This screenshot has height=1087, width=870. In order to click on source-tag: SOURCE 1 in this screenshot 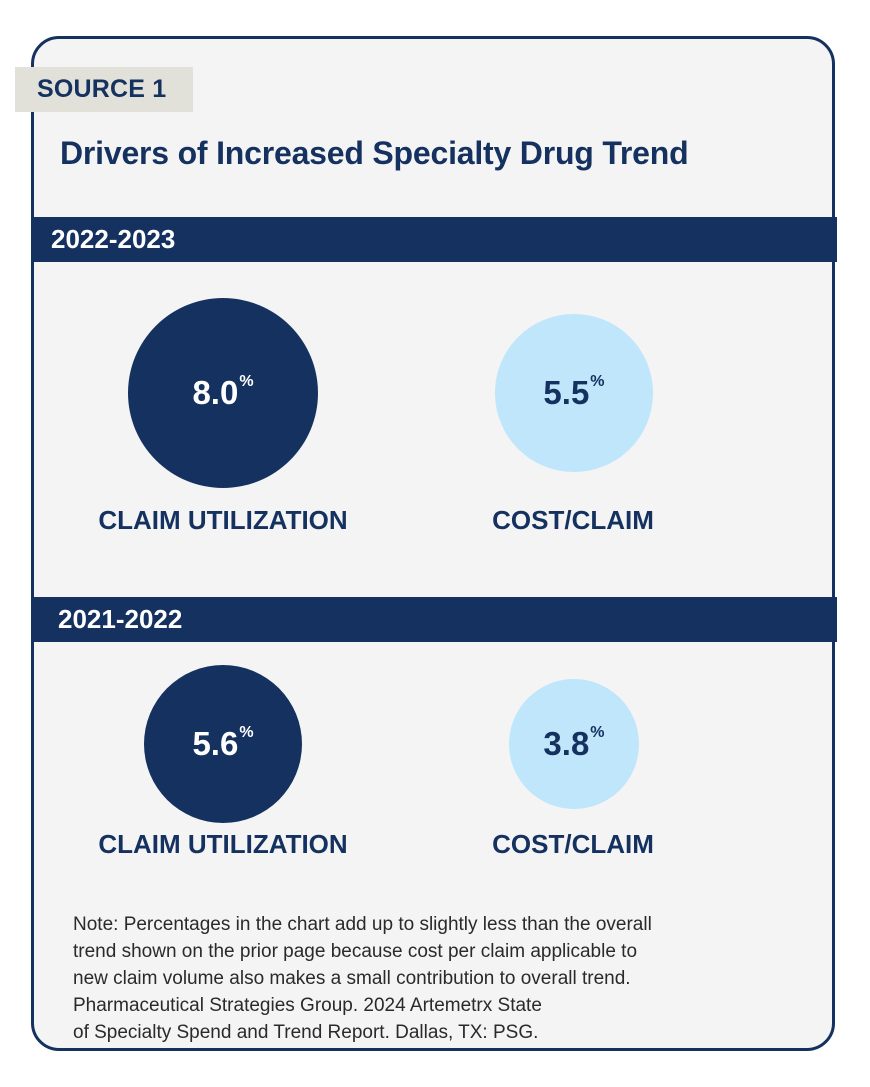, I will do `click(104, 89)`.